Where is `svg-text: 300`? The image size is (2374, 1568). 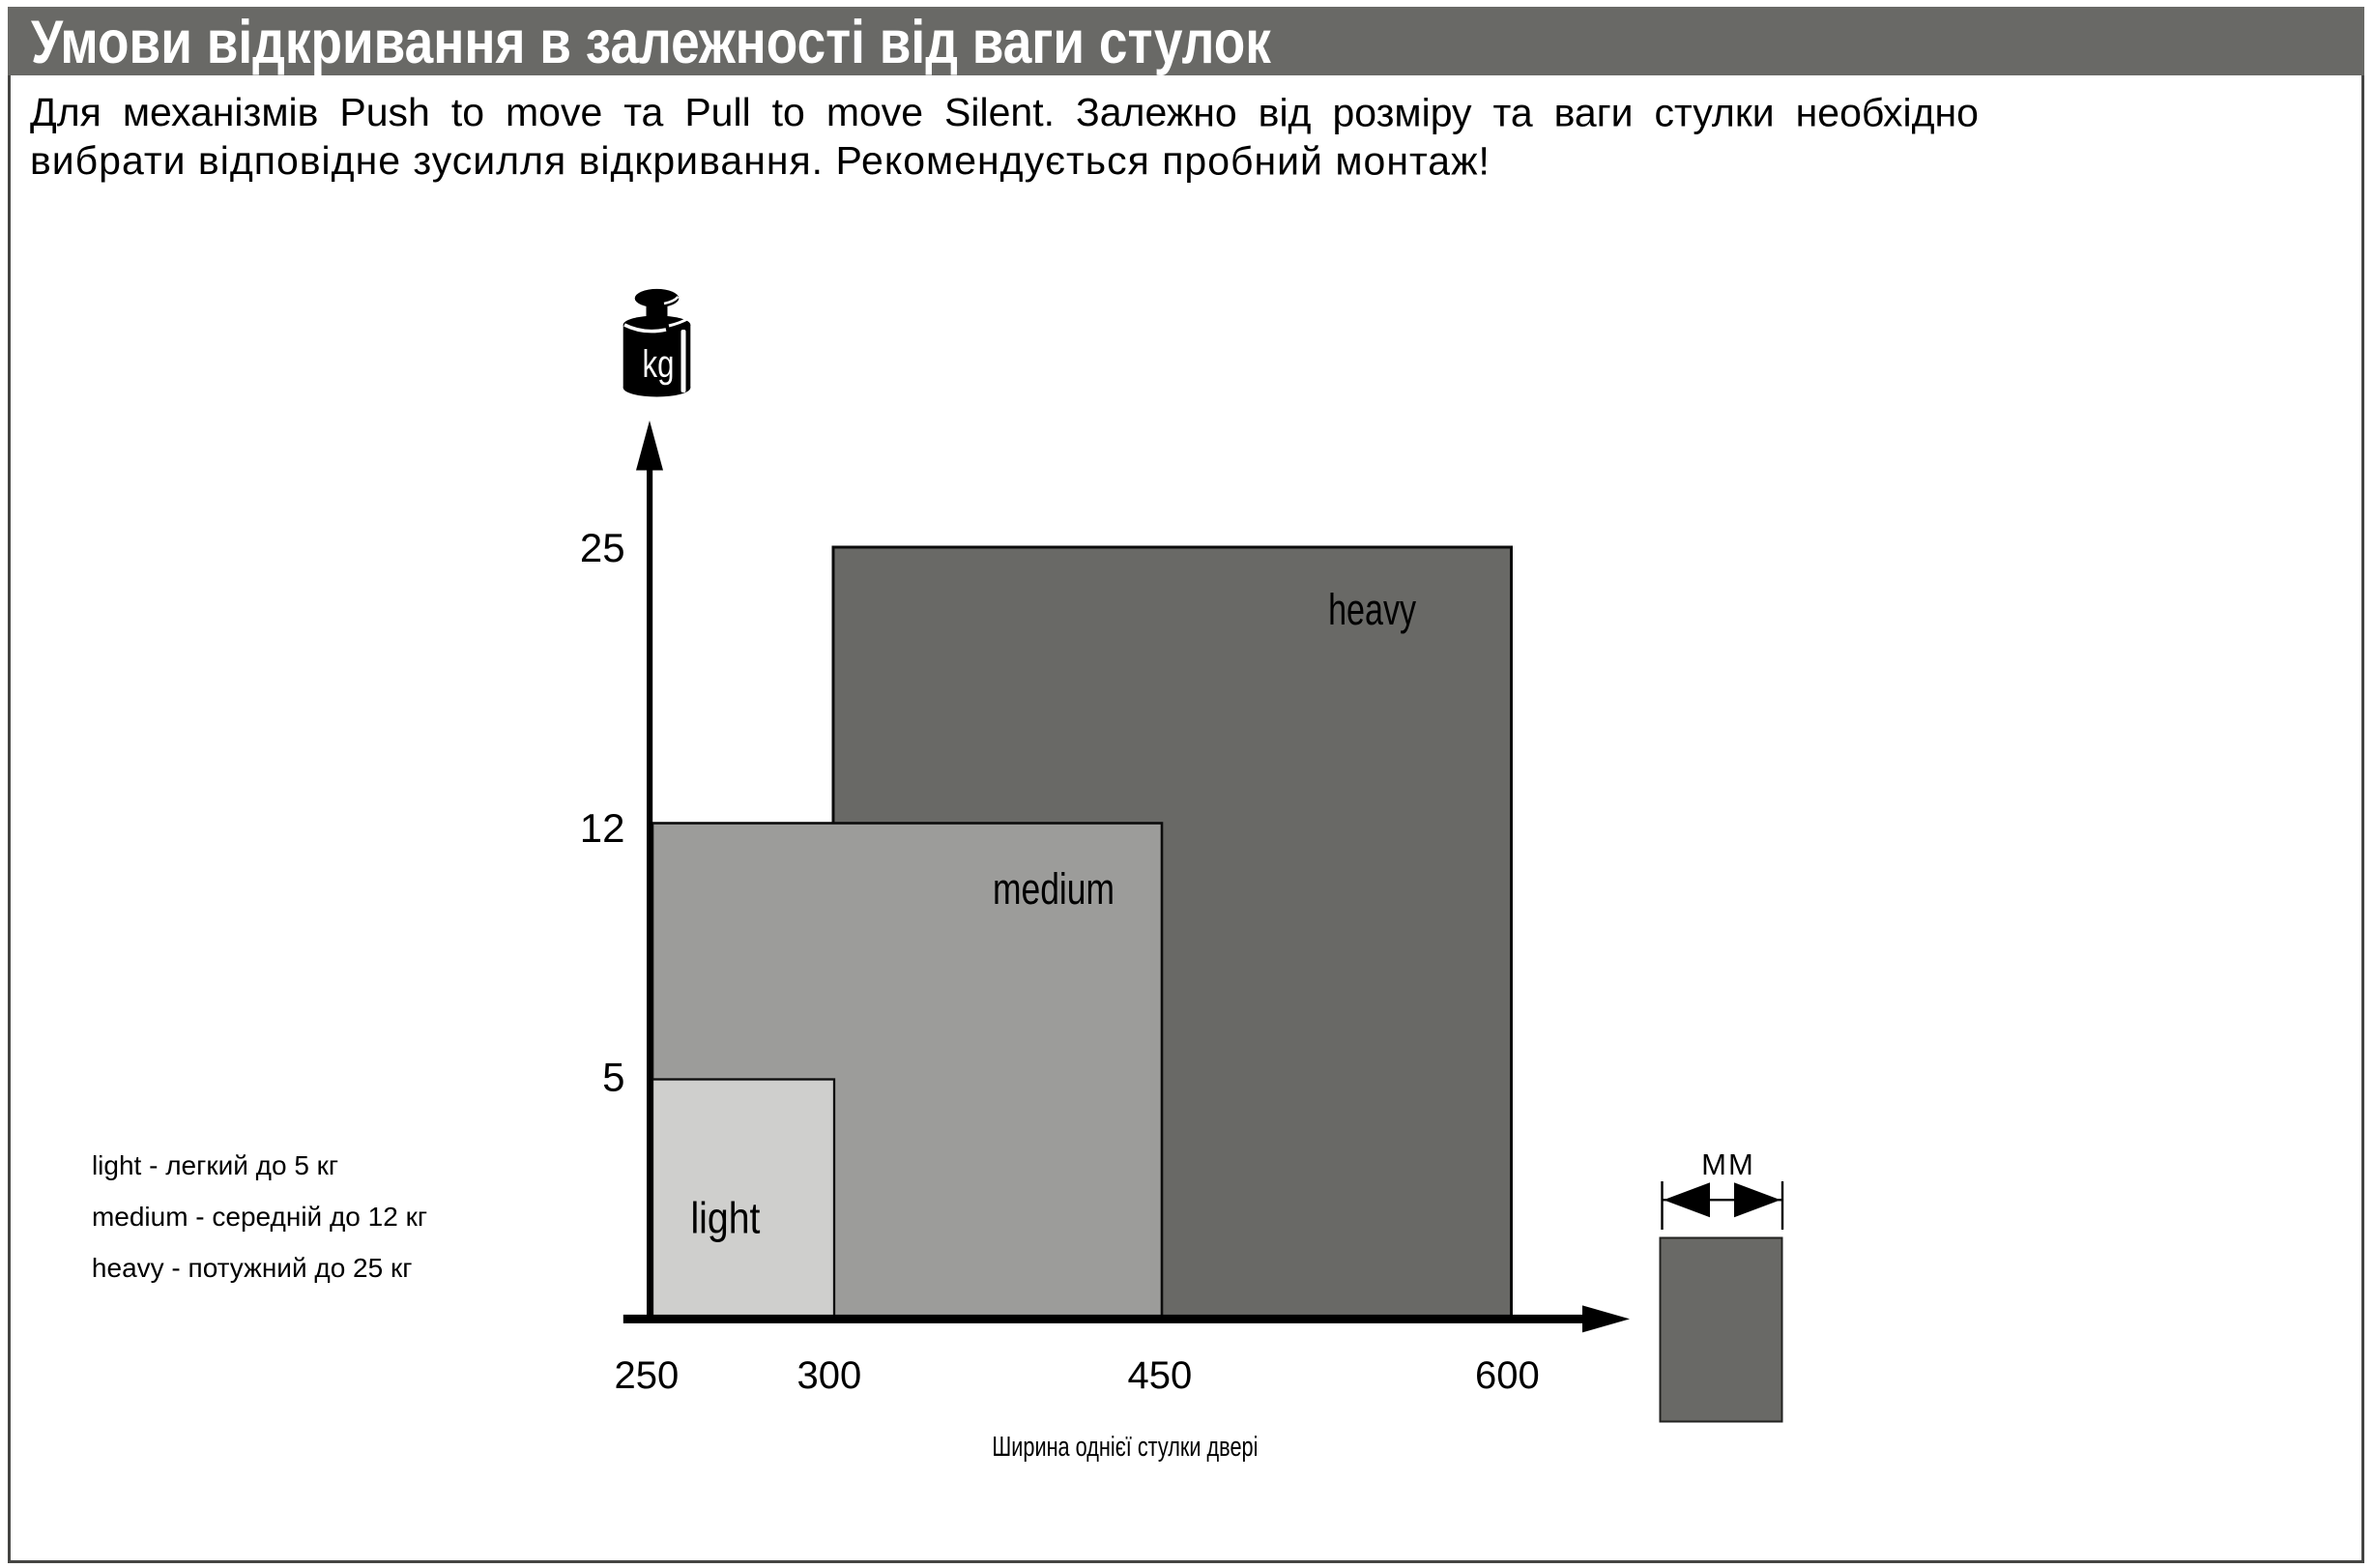 svg-text: 300 is located at coordinates (829, 1375).